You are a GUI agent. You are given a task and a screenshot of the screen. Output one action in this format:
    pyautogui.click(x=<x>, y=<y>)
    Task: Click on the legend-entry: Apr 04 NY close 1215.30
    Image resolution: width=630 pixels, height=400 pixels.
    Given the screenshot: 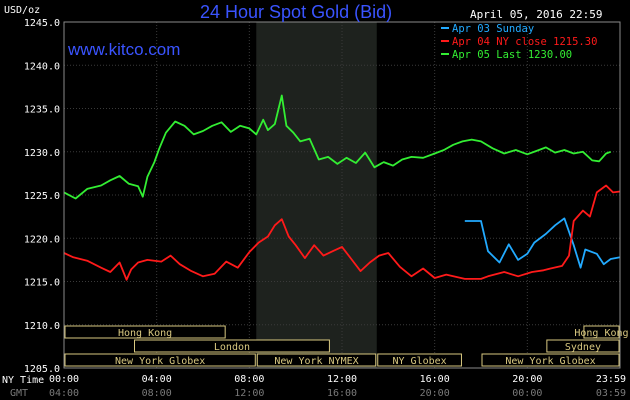 What is the action you would take?
    pyautogui.click(x=524, y=42)
    